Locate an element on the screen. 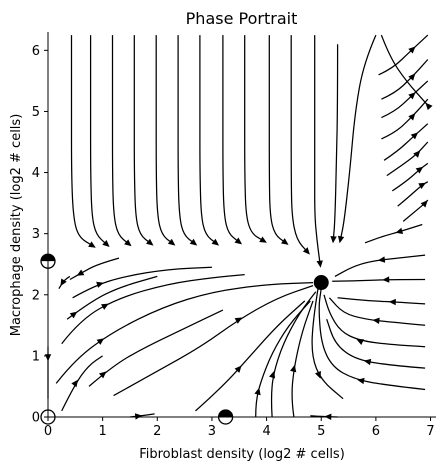 This screenshot has height=470, width=445. y-tick-label: 3 is located at coordinates (36, 234).